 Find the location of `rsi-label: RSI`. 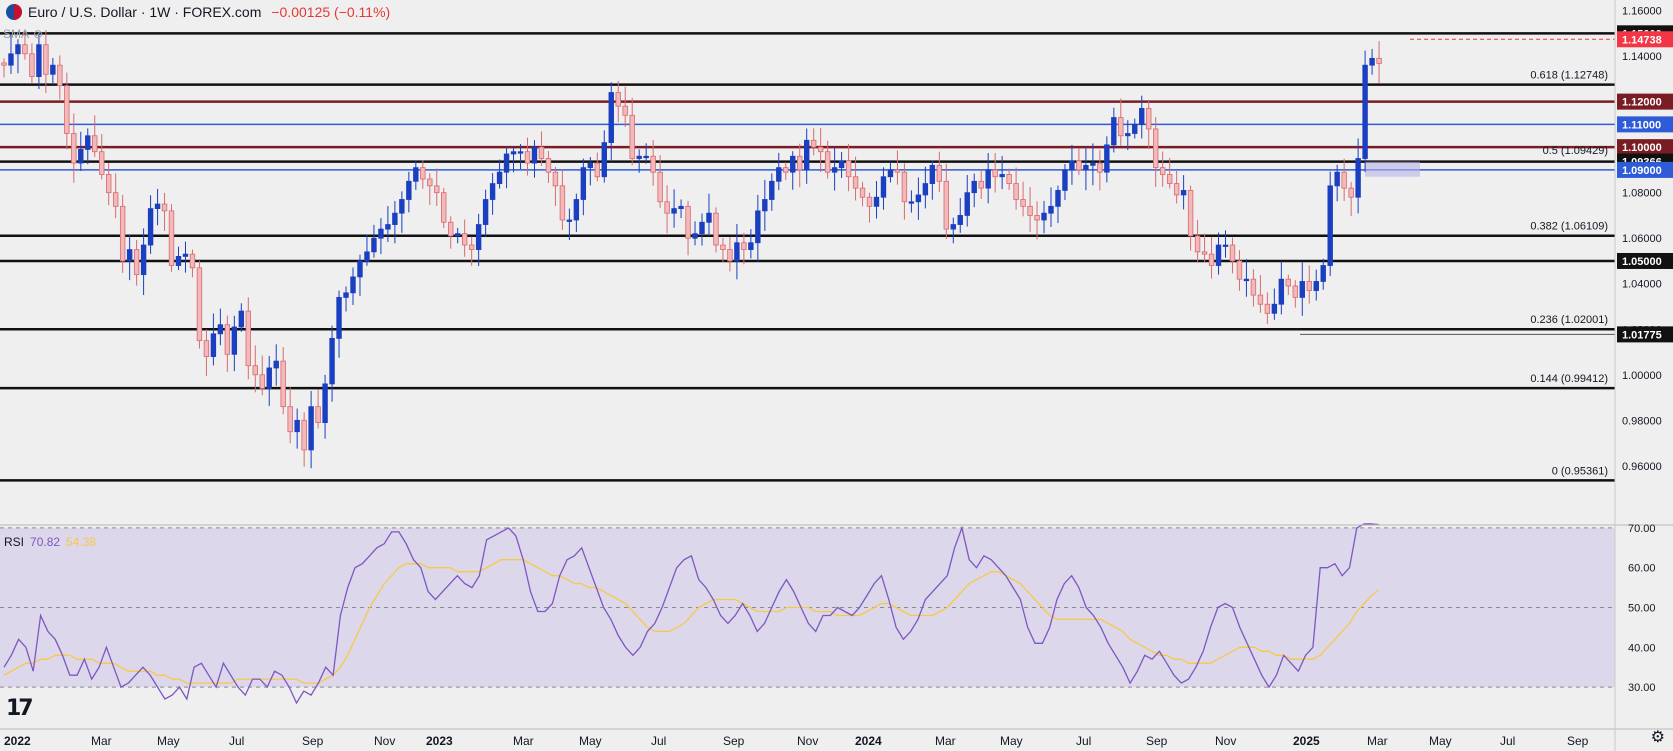

rsi-label: RSI is located at coordinates (14, 542).